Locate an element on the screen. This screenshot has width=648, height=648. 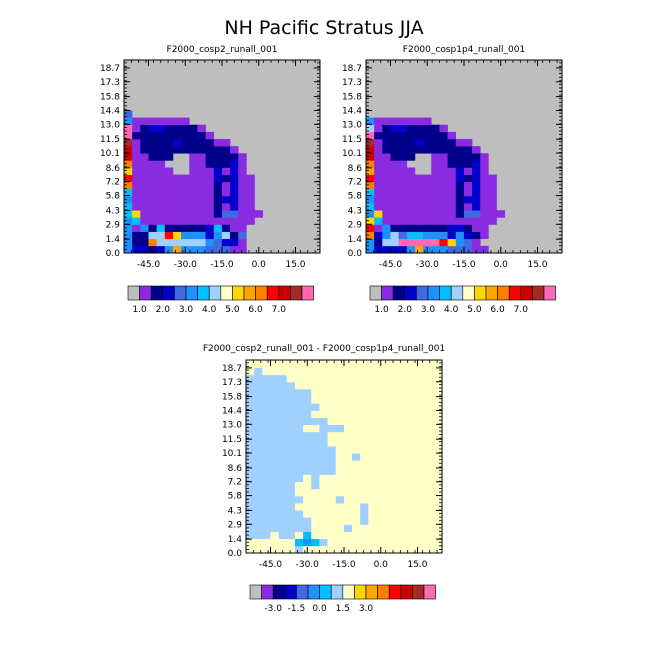
y-tick-label: 8.6 is located at coordinates (235, 469).